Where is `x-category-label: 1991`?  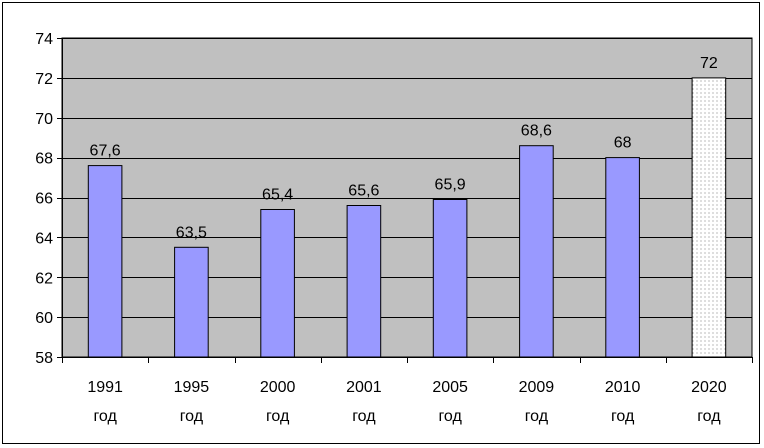
x-category-label: 1991 is located at coordinates (105, 387).